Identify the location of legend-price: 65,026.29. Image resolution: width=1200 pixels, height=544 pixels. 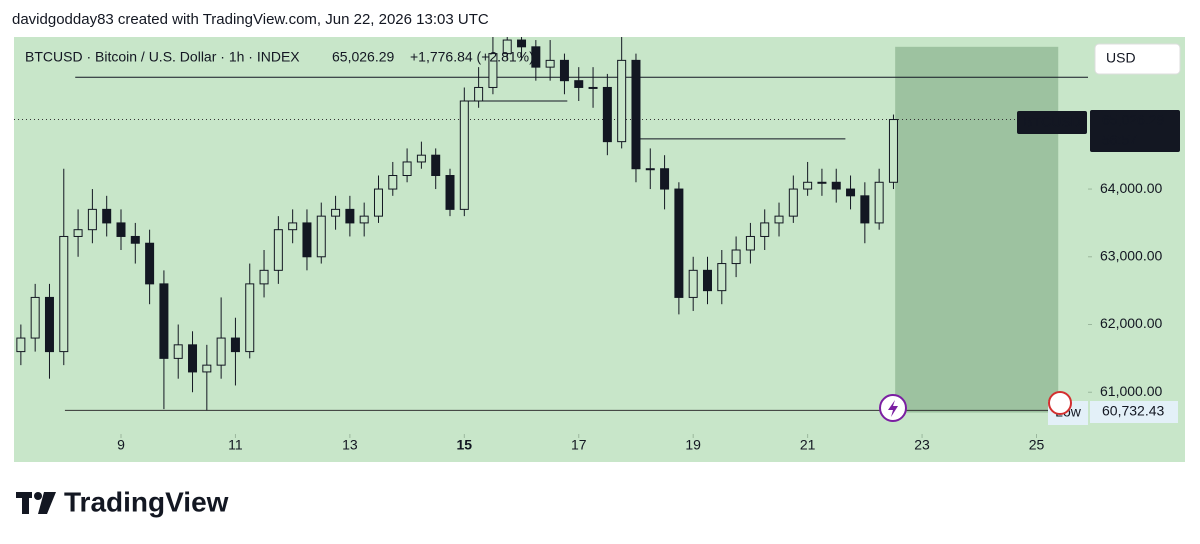
(363, 57).